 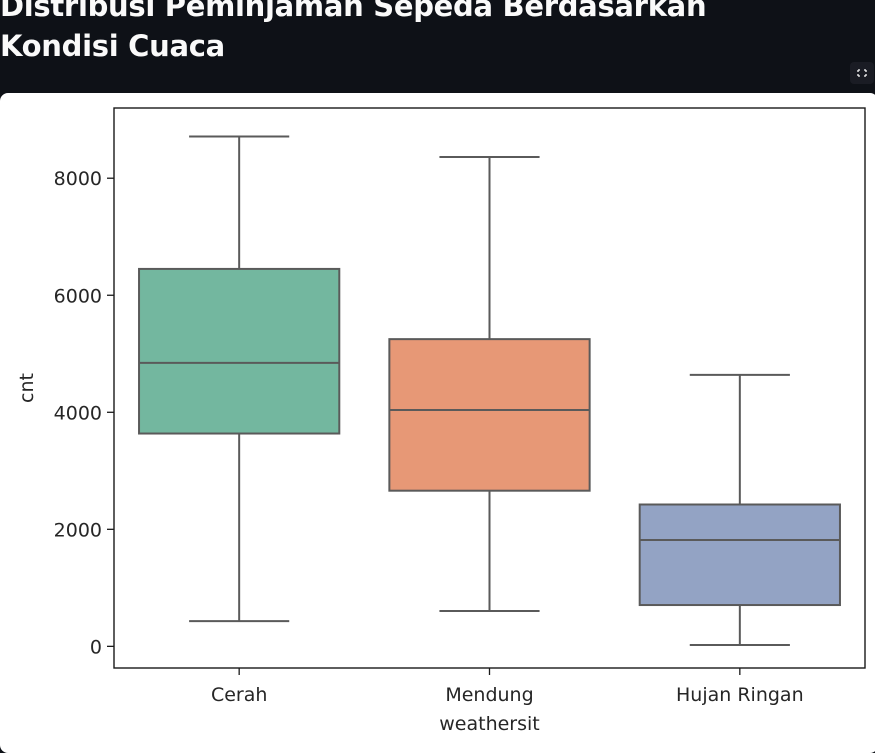 I want to click on x-tick-label: Hujan Ringan, so click(x=740, y=695).